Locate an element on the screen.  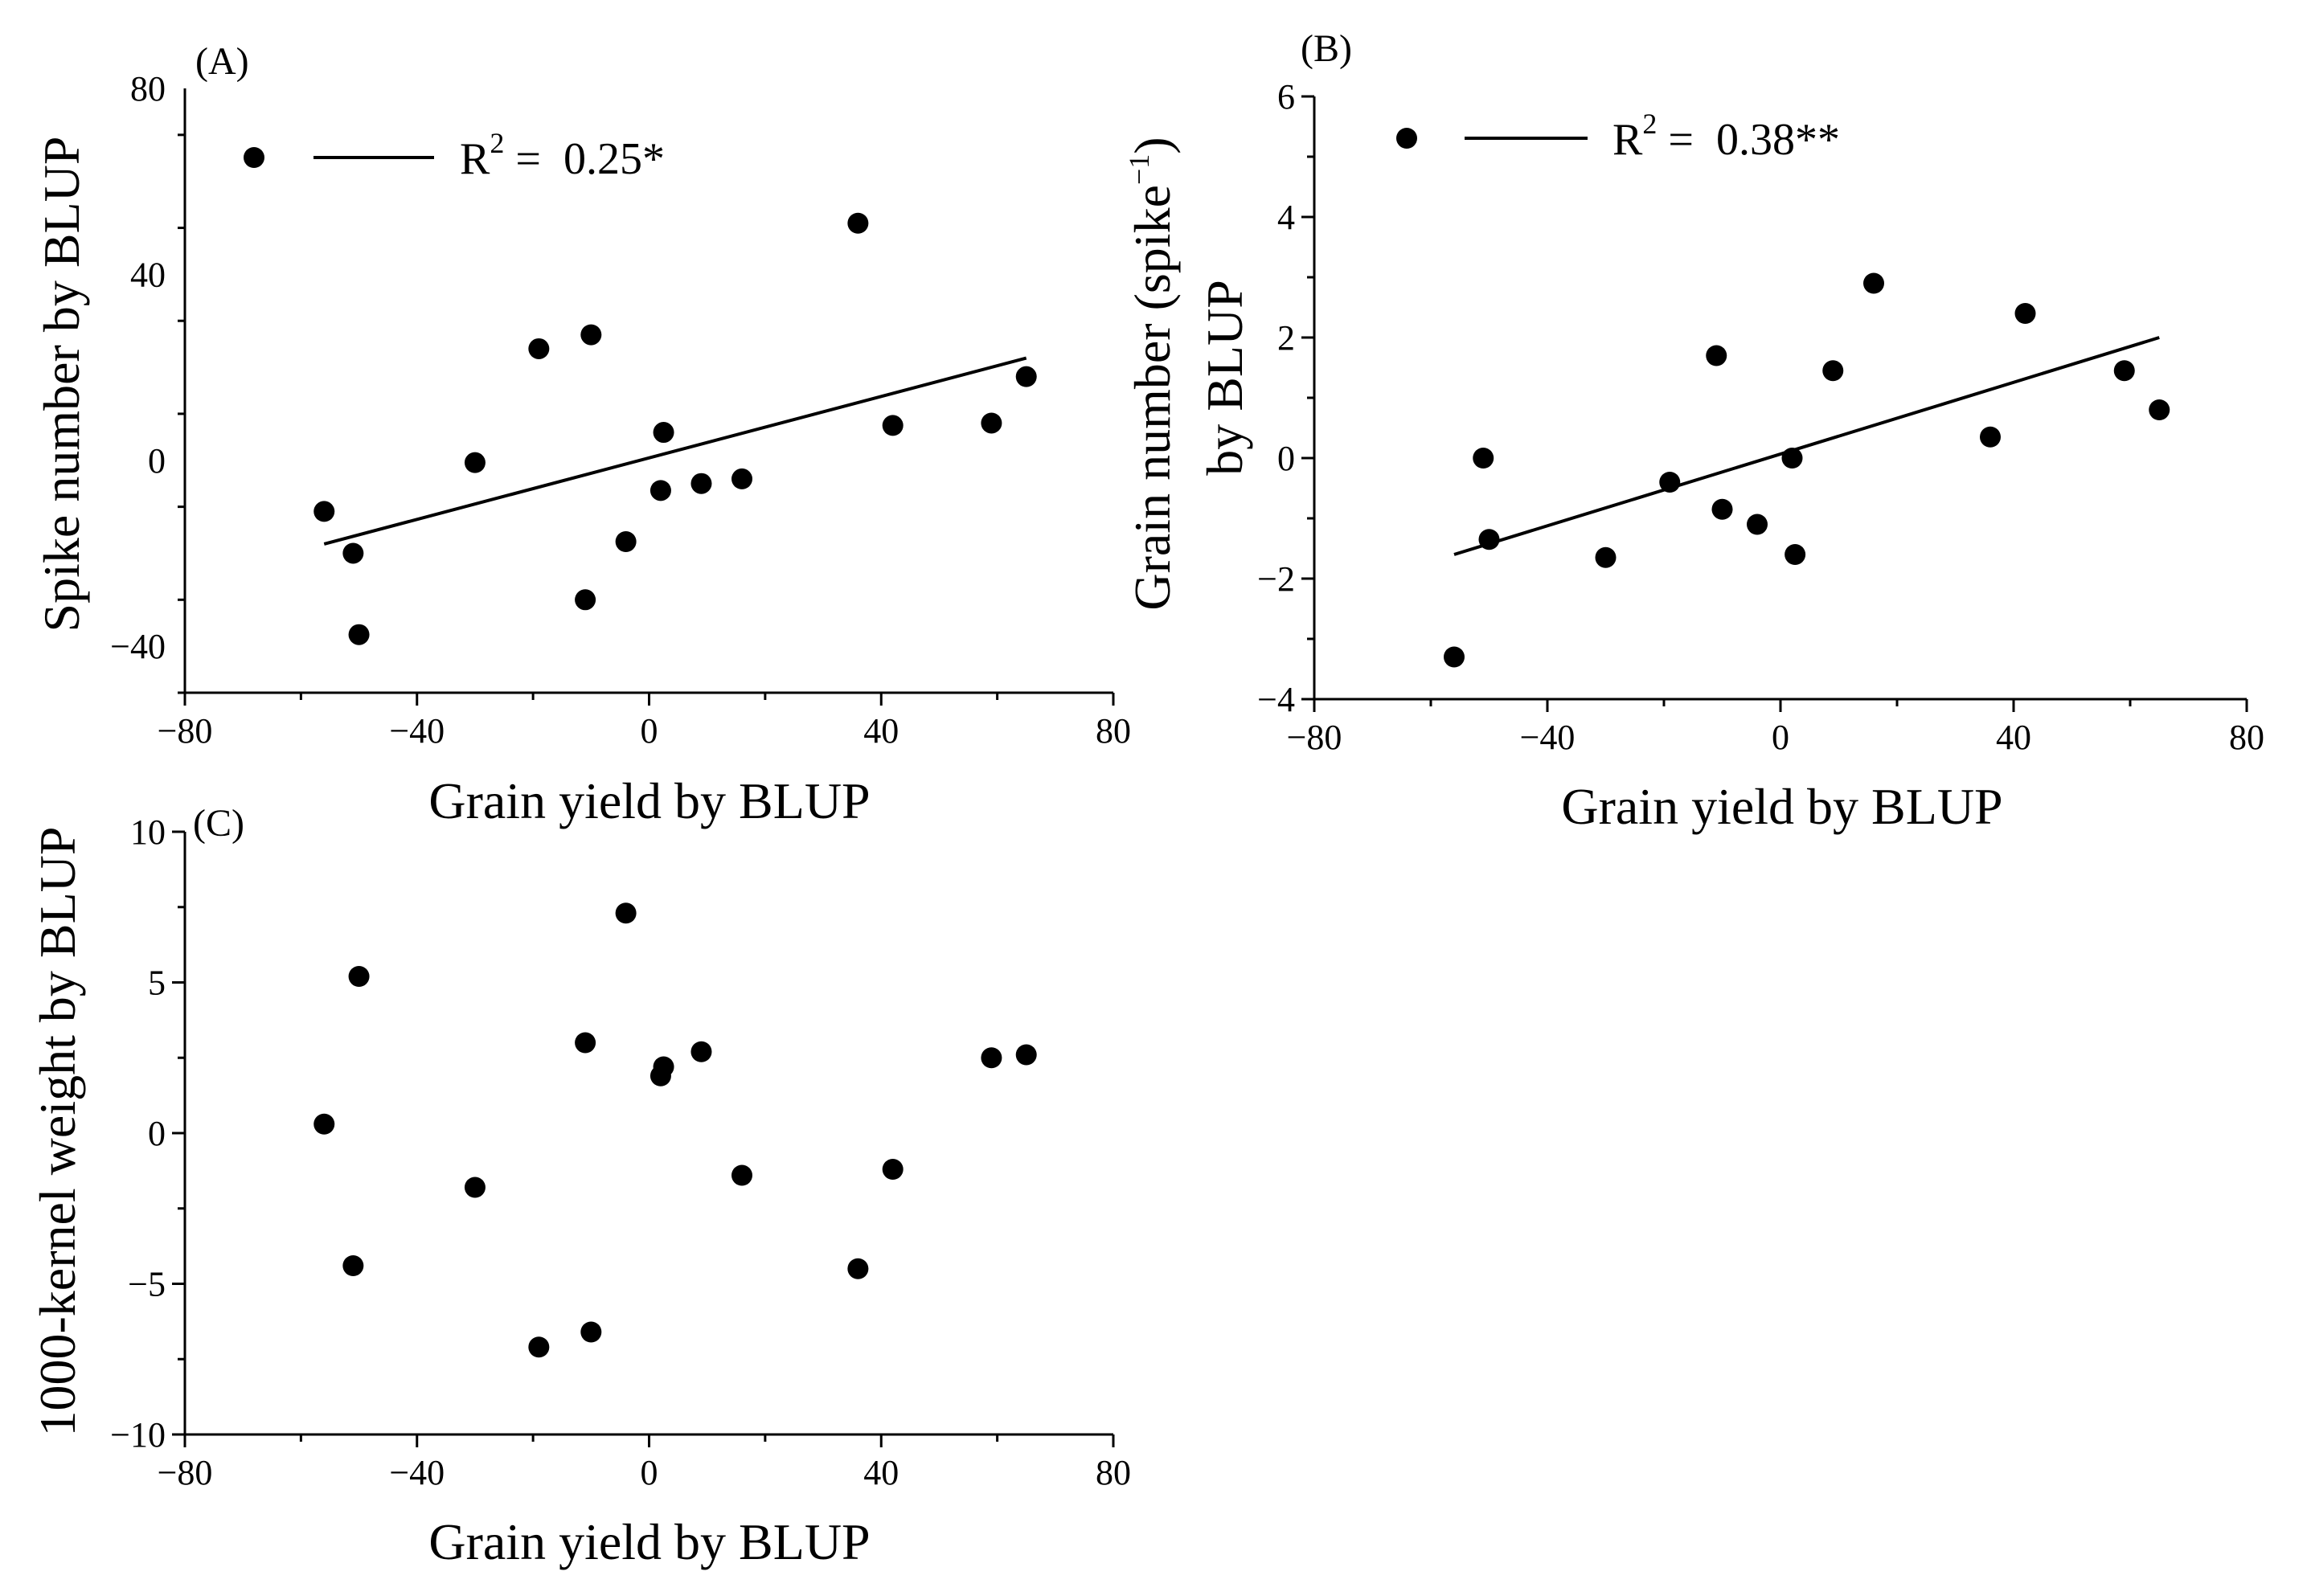
panel-a-x-tick-label: 40 is located at coordinates (881, 731).